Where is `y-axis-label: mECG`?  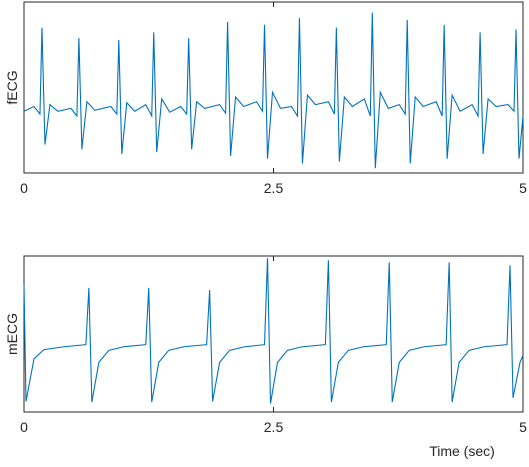 y-axis-label: mECG is located at coordinates (12, 334).